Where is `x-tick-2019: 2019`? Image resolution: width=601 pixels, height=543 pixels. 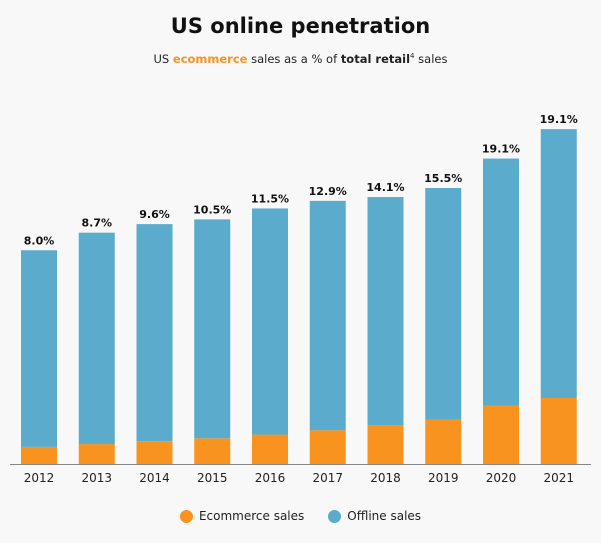 x-tick-2019: 2019 is located at coordinates (443, 478).